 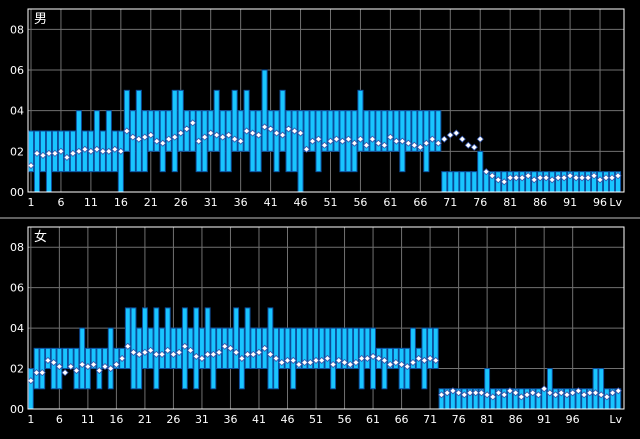 I want to click on x-axis-label: Lv, so click(x=615, y=419).